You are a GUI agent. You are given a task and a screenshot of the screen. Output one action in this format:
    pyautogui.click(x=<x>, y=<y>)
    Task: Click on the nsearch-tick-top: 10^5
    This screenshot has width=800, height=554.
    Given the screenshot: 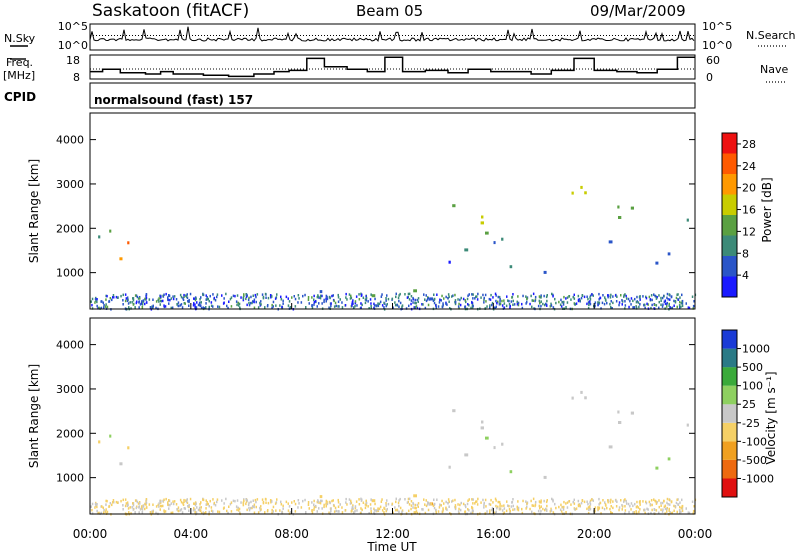 What is the action you would take?
    pyautogui.click(x=717, y=26)
    